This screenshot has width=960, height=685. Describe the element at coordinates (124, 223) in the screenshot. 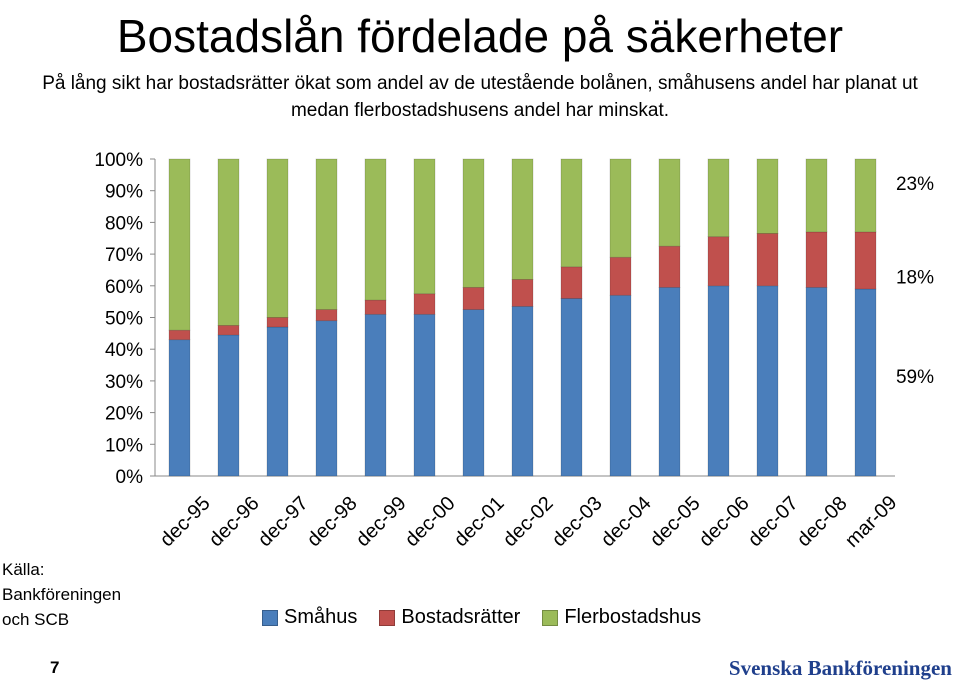

I see `y-tick-label: 80%` at that location.